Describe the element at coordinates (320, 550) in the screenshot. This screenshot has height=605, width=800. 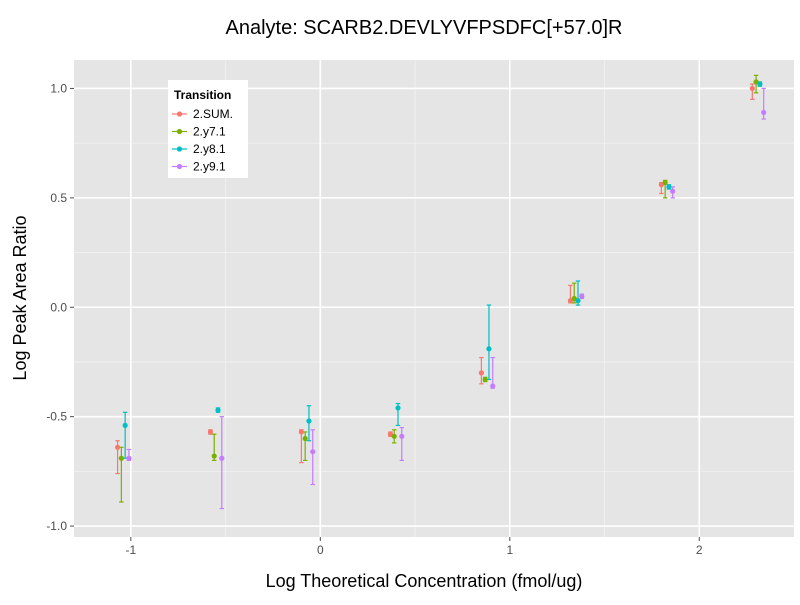
I see `x-tick-label: 0` at that location.